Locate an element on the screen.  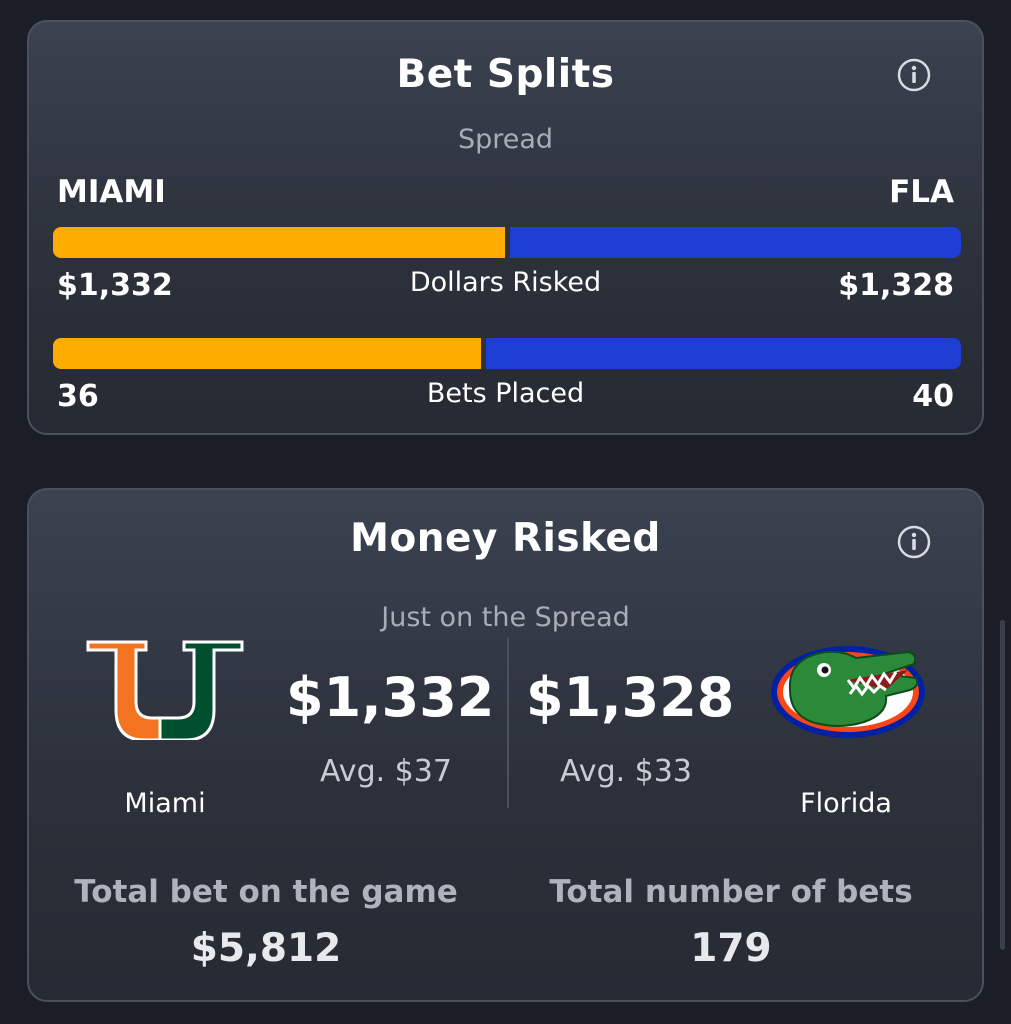
bets-left-value: 36 is located at coordinates (78, 396).